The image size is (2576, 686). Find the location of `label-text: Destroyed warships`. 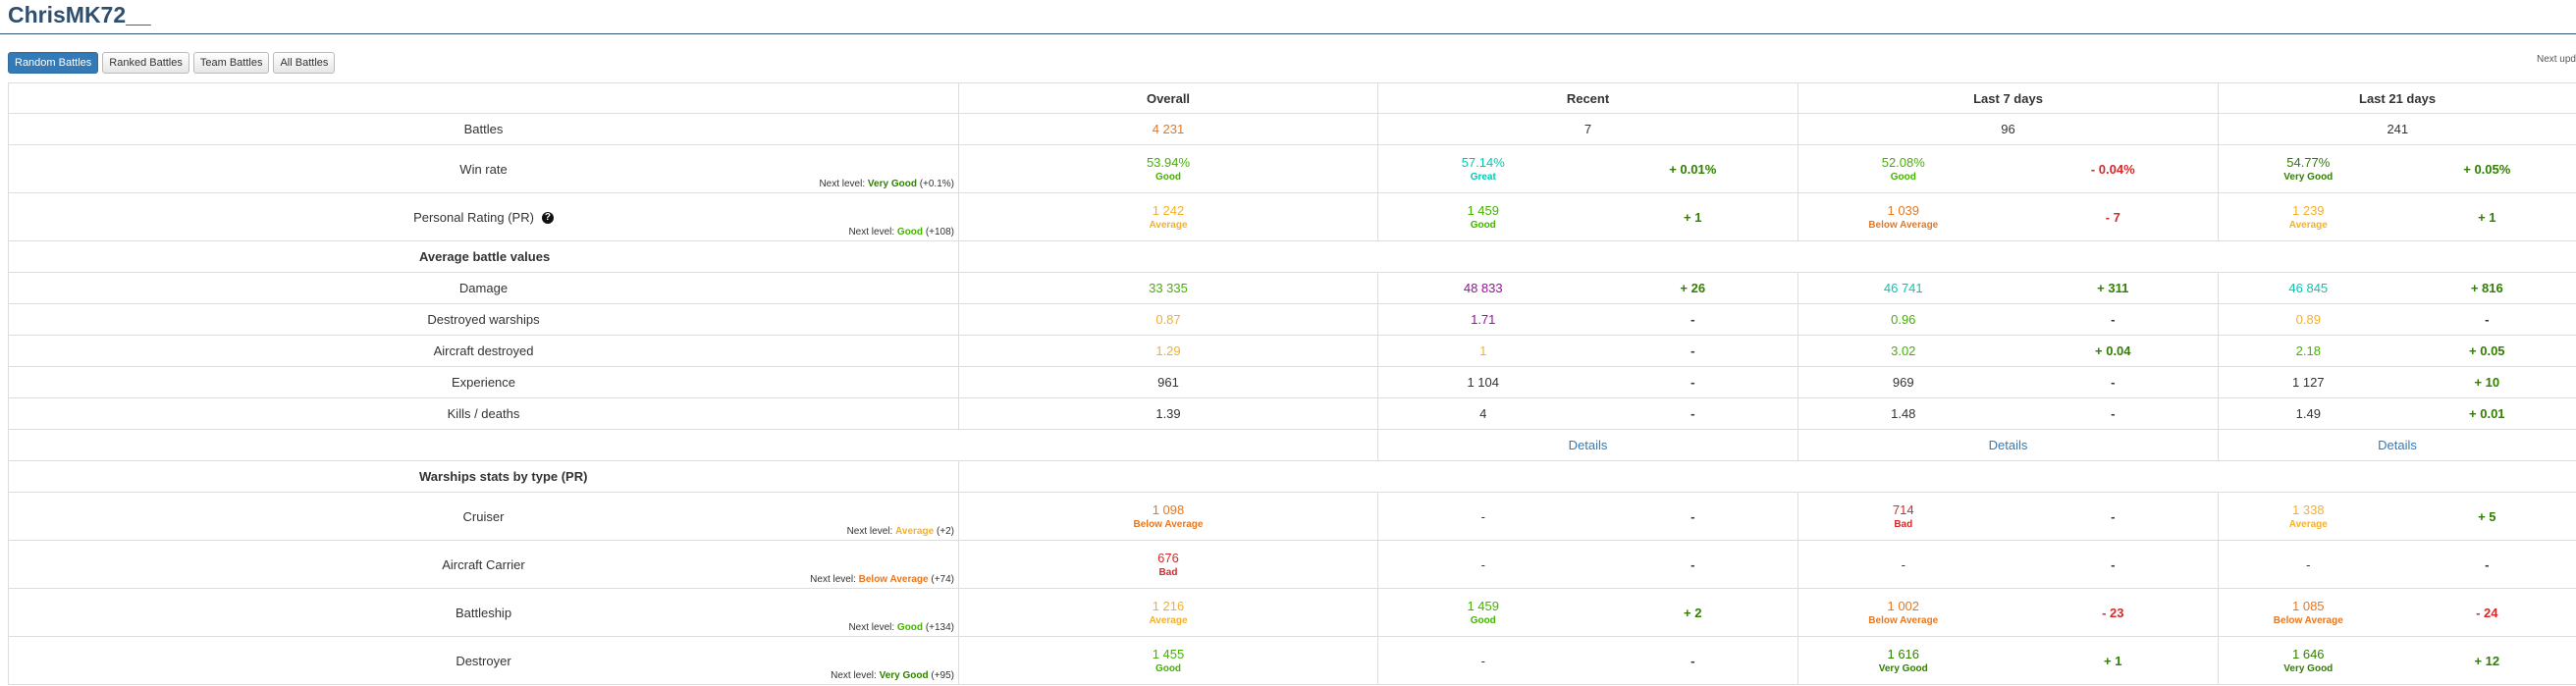

label-text: Destroyed warships is located at coordinates (483, 319).